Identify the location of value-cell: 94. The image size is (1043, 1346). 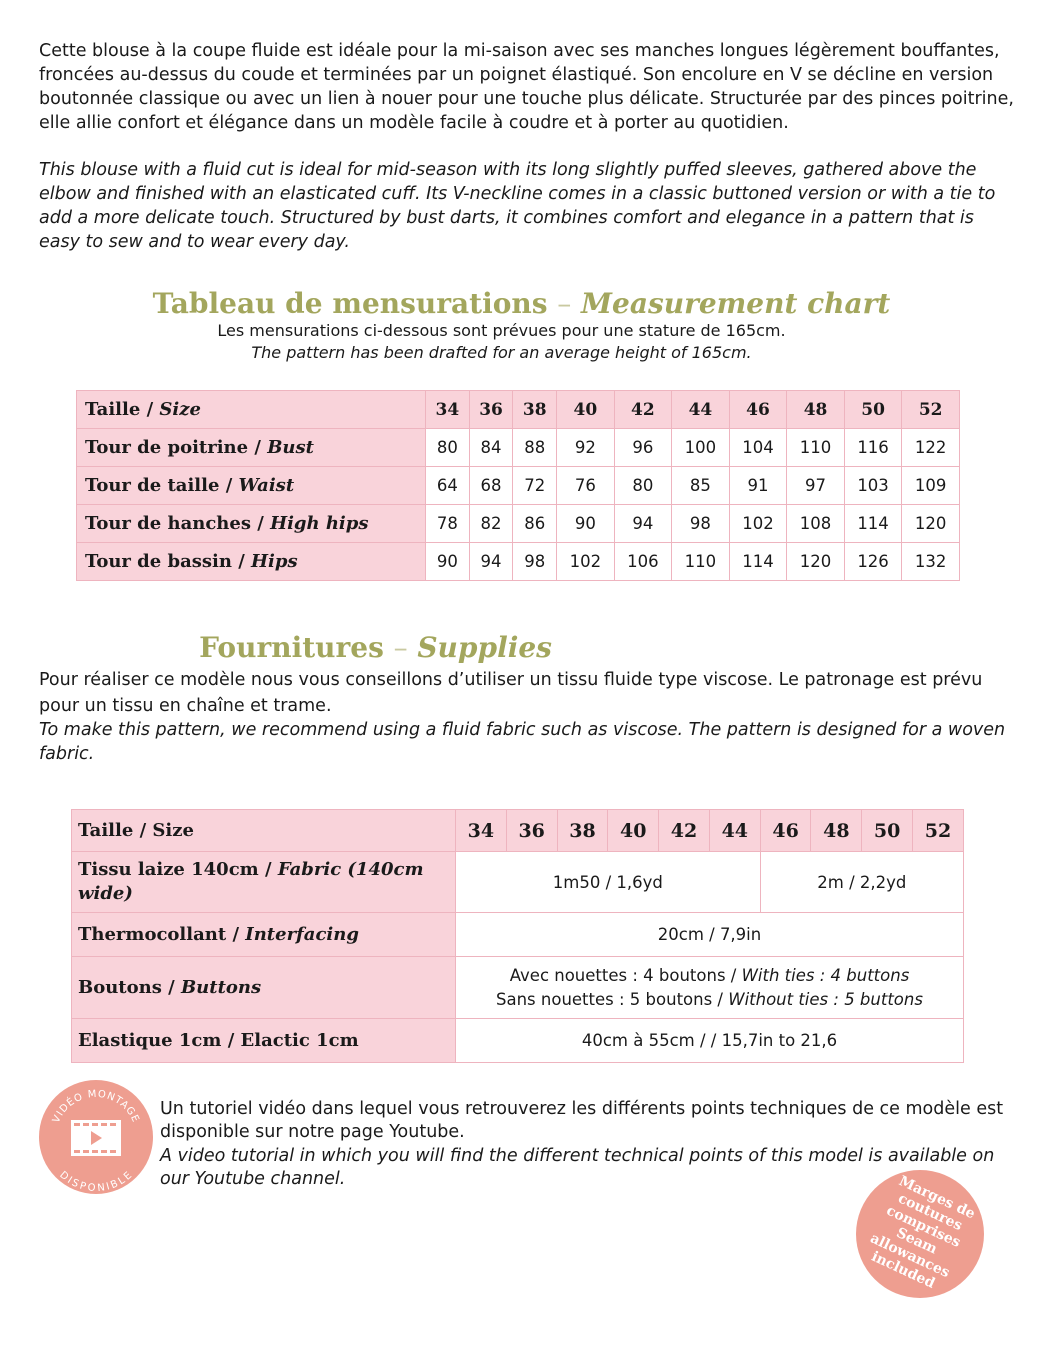
(643, 523).